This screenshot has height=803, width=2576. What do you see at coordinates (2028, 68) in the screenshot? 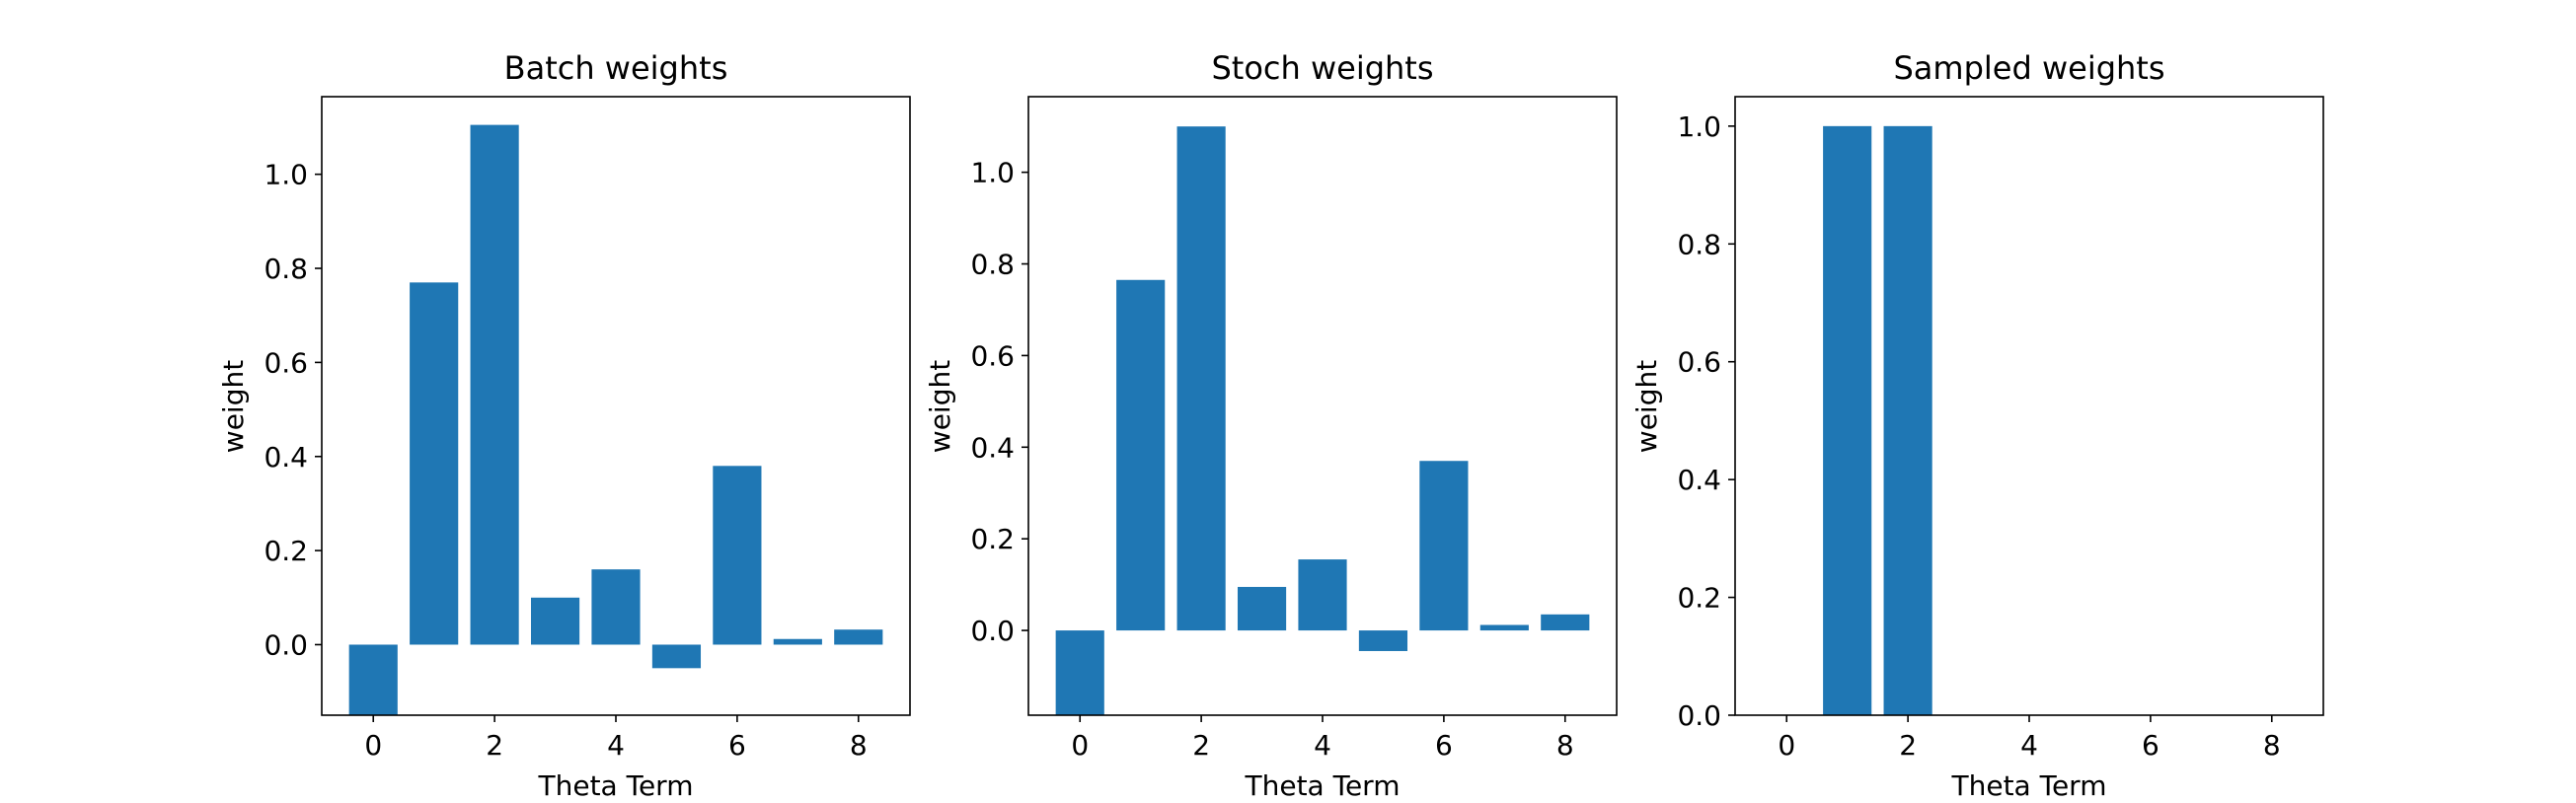
I see `chart-title: Sampled weights` at bounding box center [2028, 68].